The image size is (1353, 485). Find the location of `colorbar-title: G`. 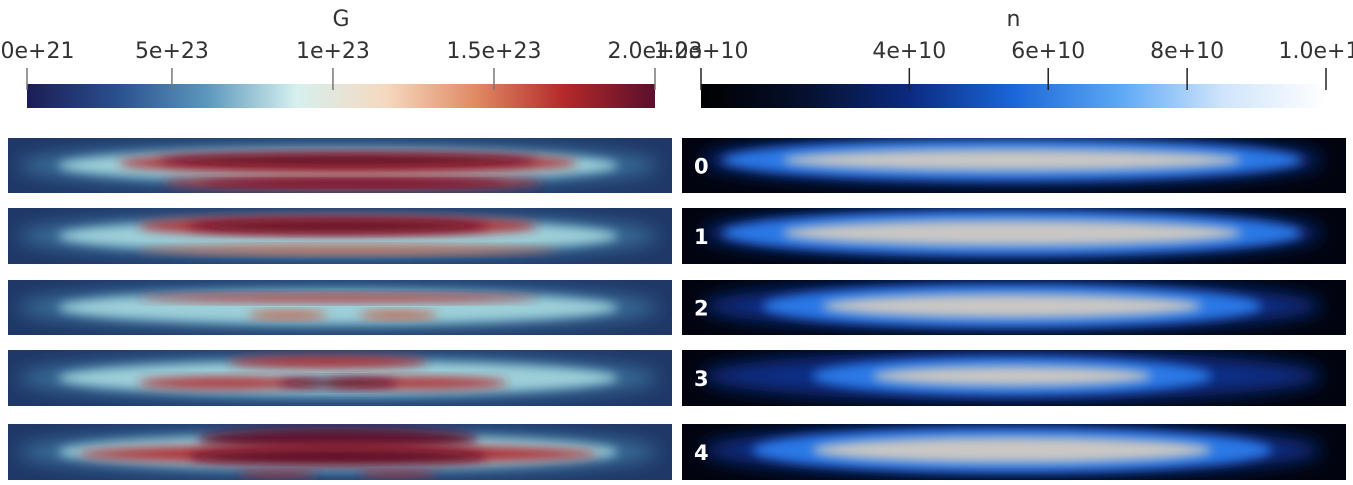

colorbar-title: G is located at coordinates (340, 19).